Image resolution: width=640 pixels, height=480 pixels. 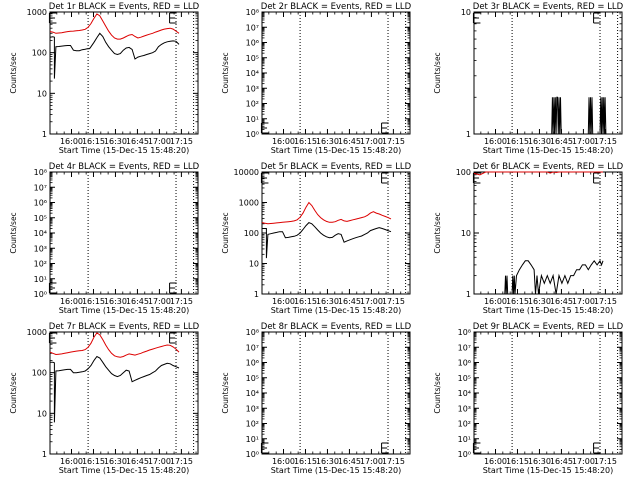 I want to click on y-tick-label: 1000, so click(x=37, y=12).